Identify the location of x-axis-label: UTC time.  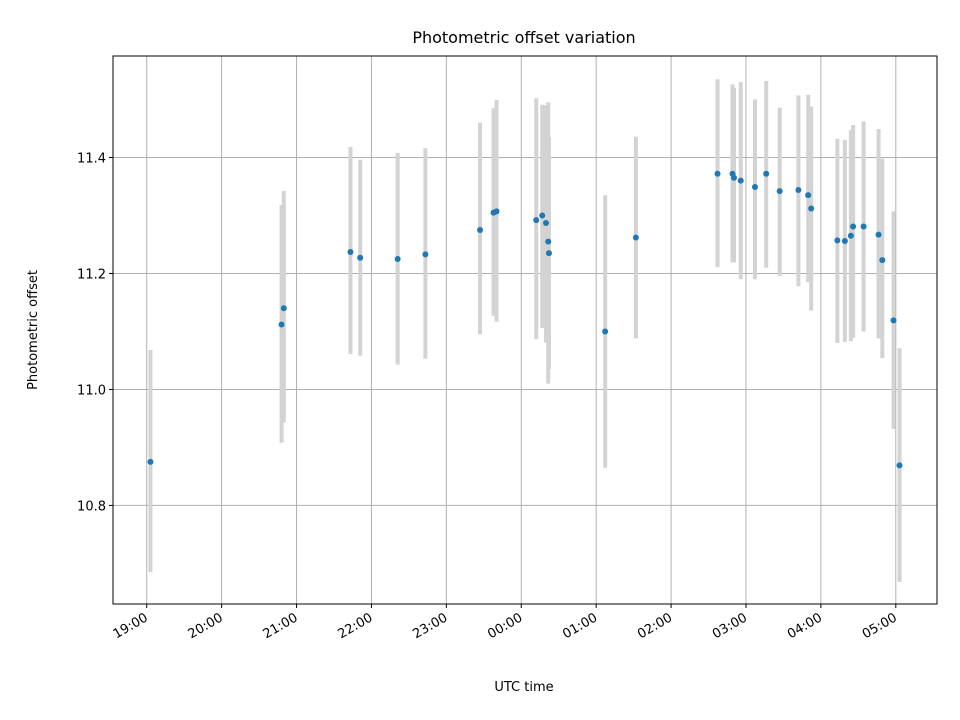
(523, 687).